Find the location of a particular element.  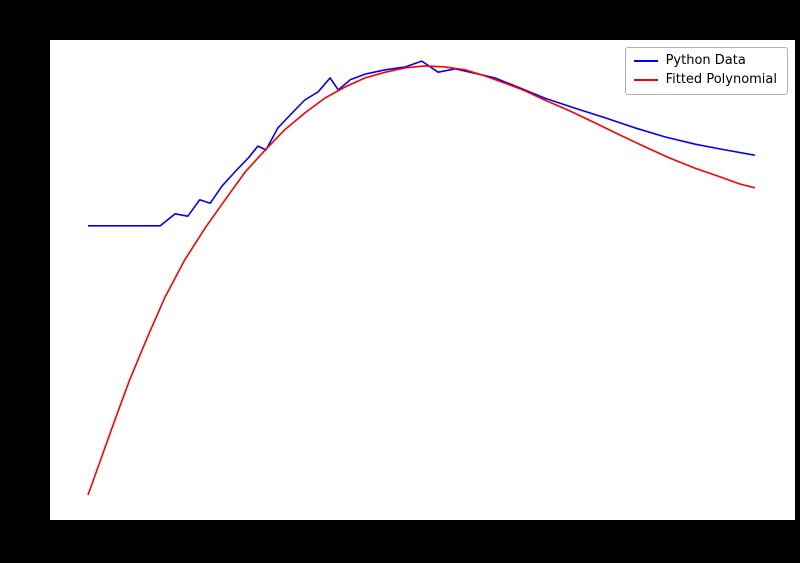

legend-label-fitted-polynomial: Fitted Polynomial is located at coordinates (721, 80).